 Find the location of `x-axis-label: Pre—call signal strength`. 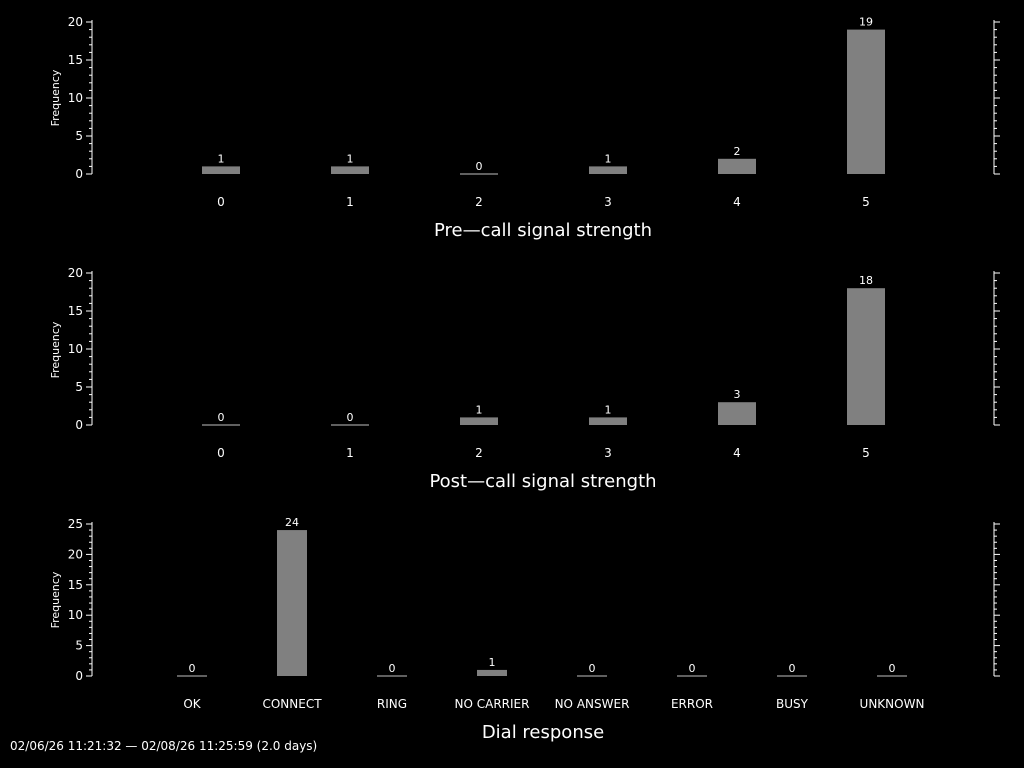

x-axis-label: Pre—call signal strength is located at coordinates (543, 230).